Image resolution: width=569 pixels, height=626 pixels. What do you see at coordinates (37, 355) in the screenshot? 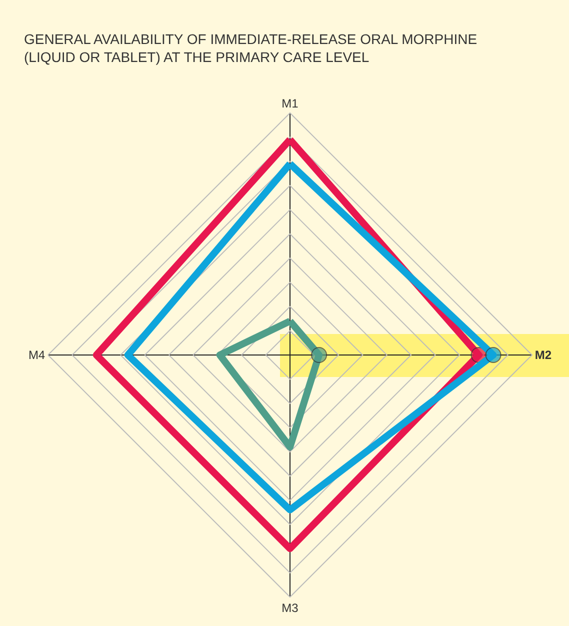
I see `spoke-label: M4` at bounding box center [37, 355].